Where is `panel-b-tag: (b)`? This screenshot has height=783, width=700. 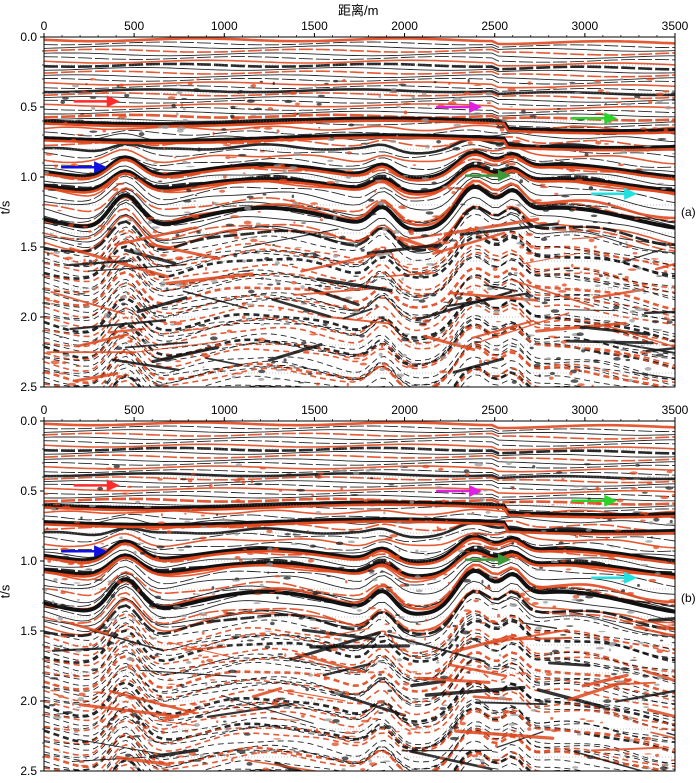 panel-b-tag: (b) is located at coordinates (688, 598).